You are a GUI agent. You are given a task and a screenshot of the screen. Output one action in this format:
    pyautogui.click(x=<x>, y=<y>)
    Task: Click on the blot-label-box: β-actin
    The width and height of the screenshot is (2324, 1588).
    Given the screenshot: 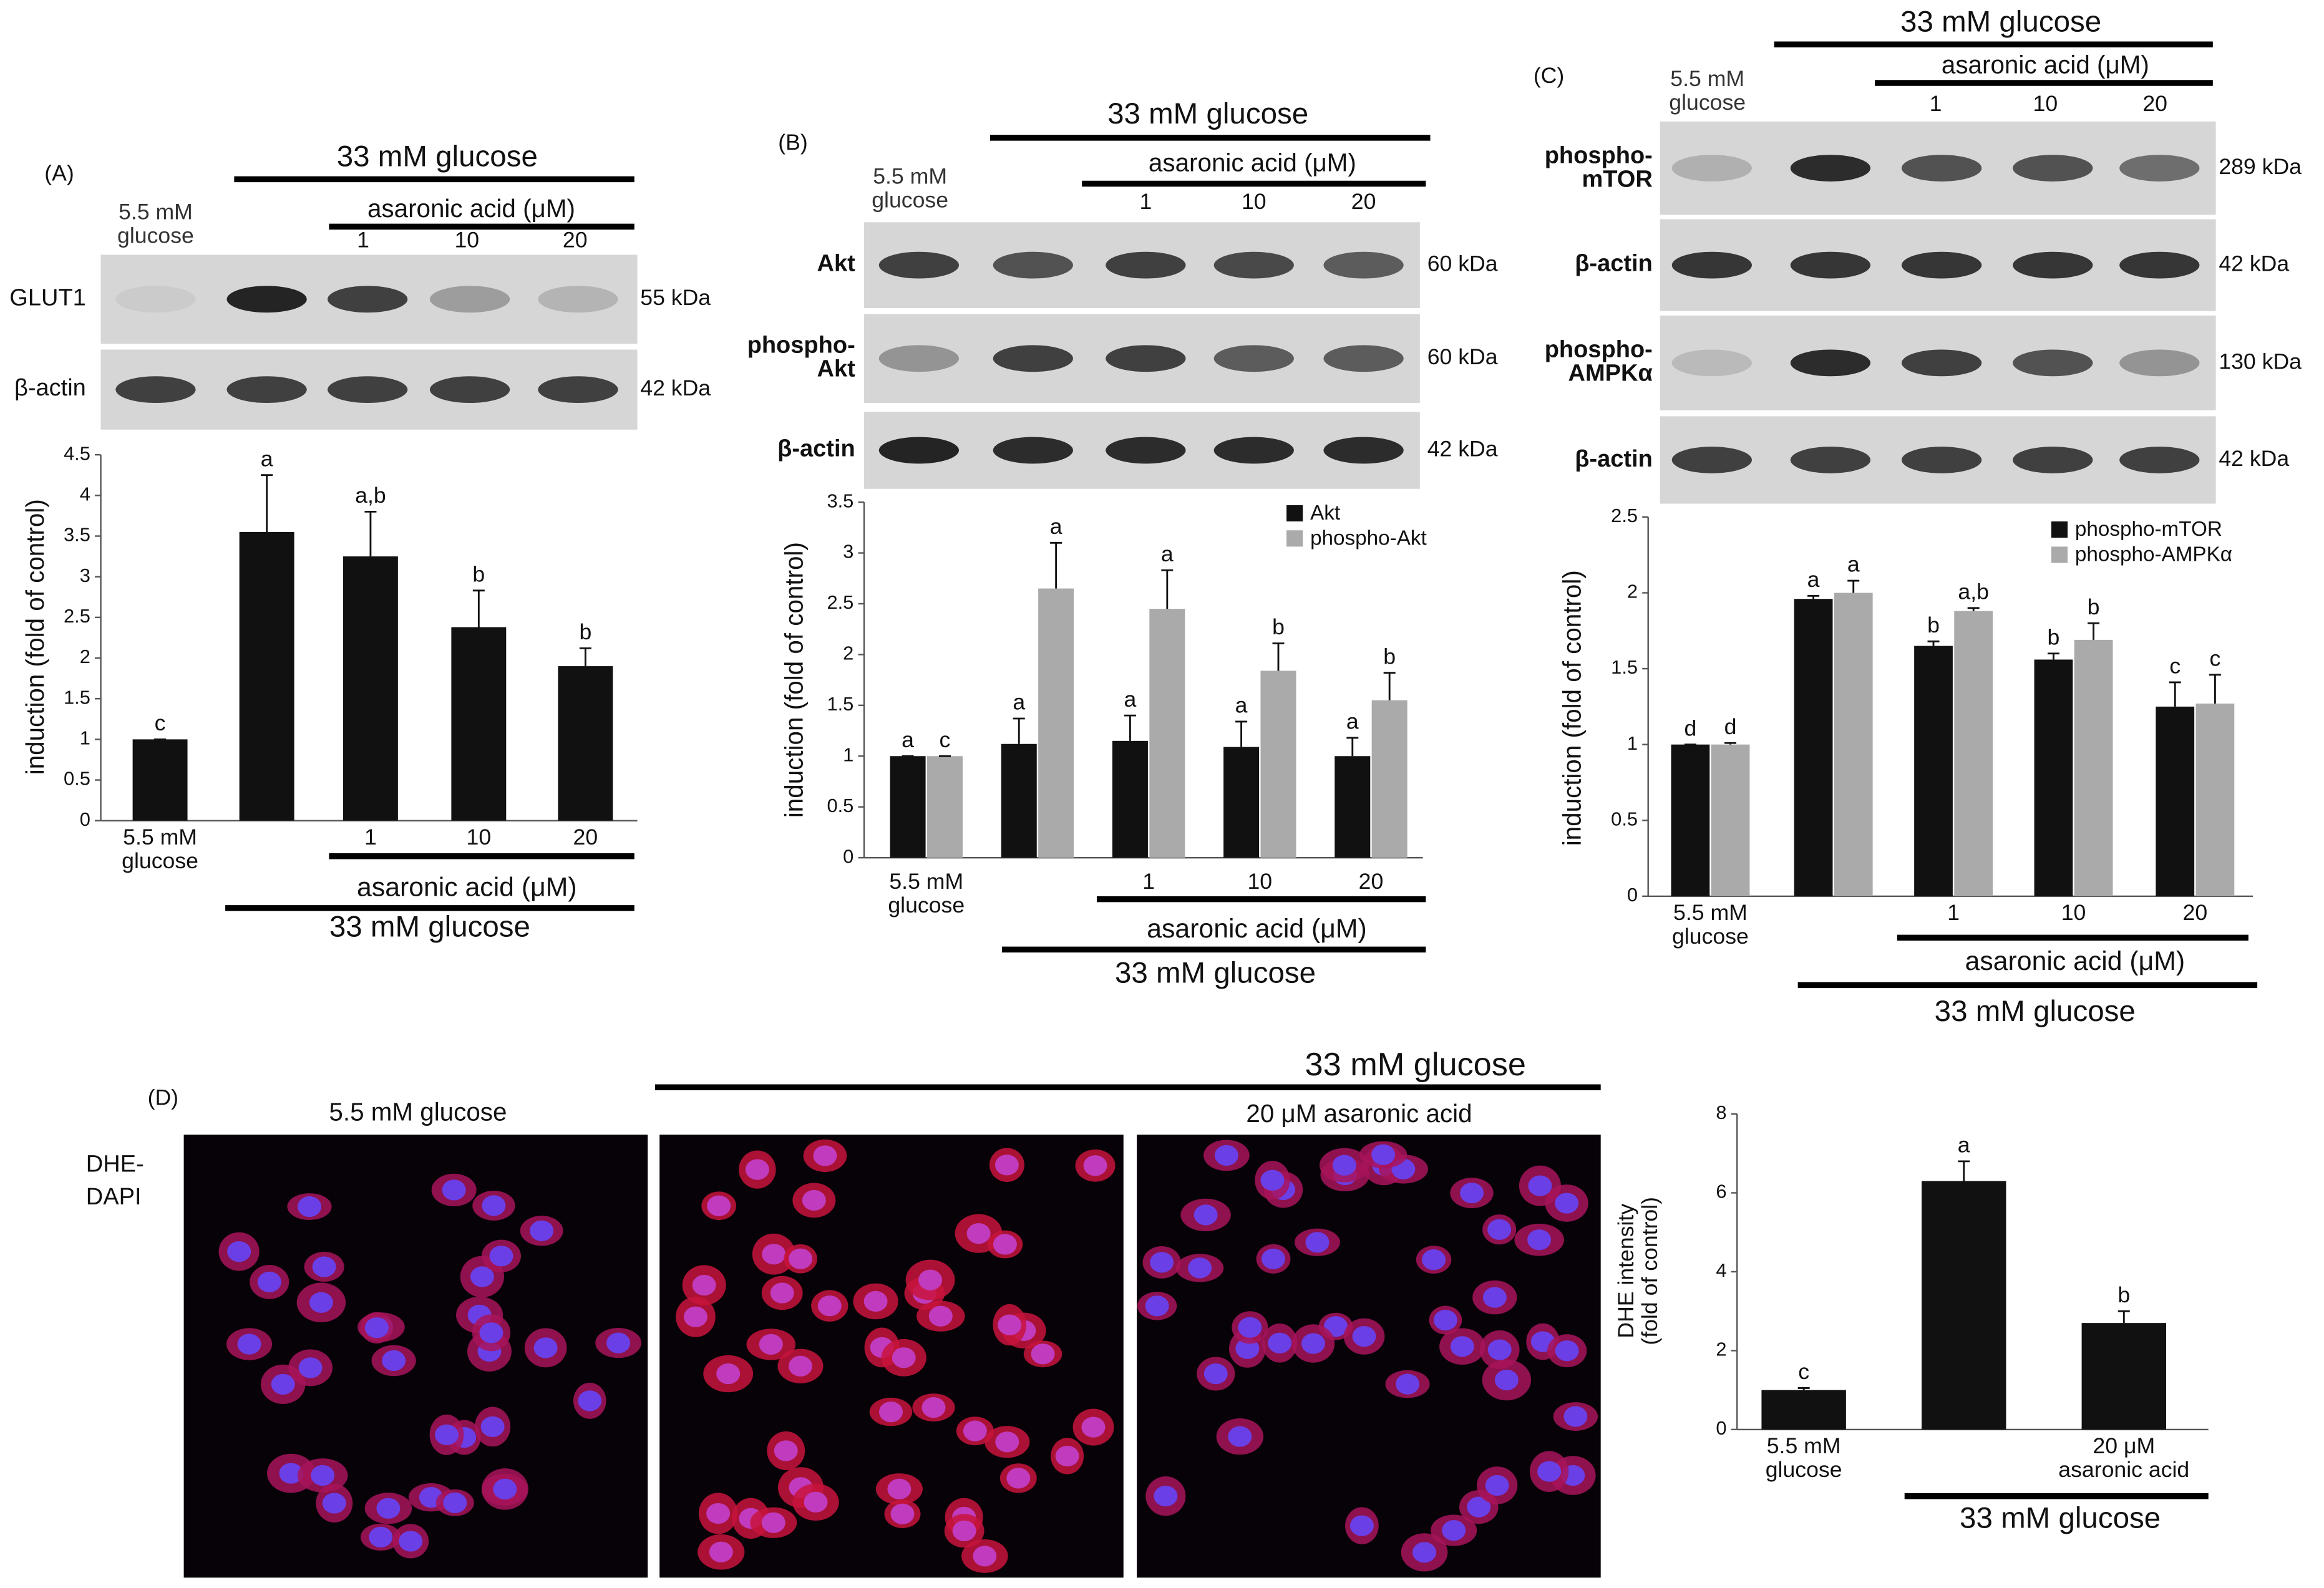 What is the action you would take?
    pyautogui.click(x=1614, y=264)
    